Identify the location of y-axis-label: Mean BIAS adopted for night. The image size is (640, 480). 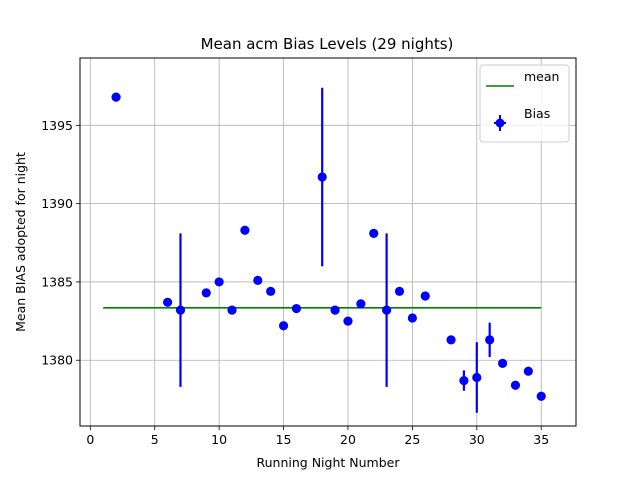
(20, 242).